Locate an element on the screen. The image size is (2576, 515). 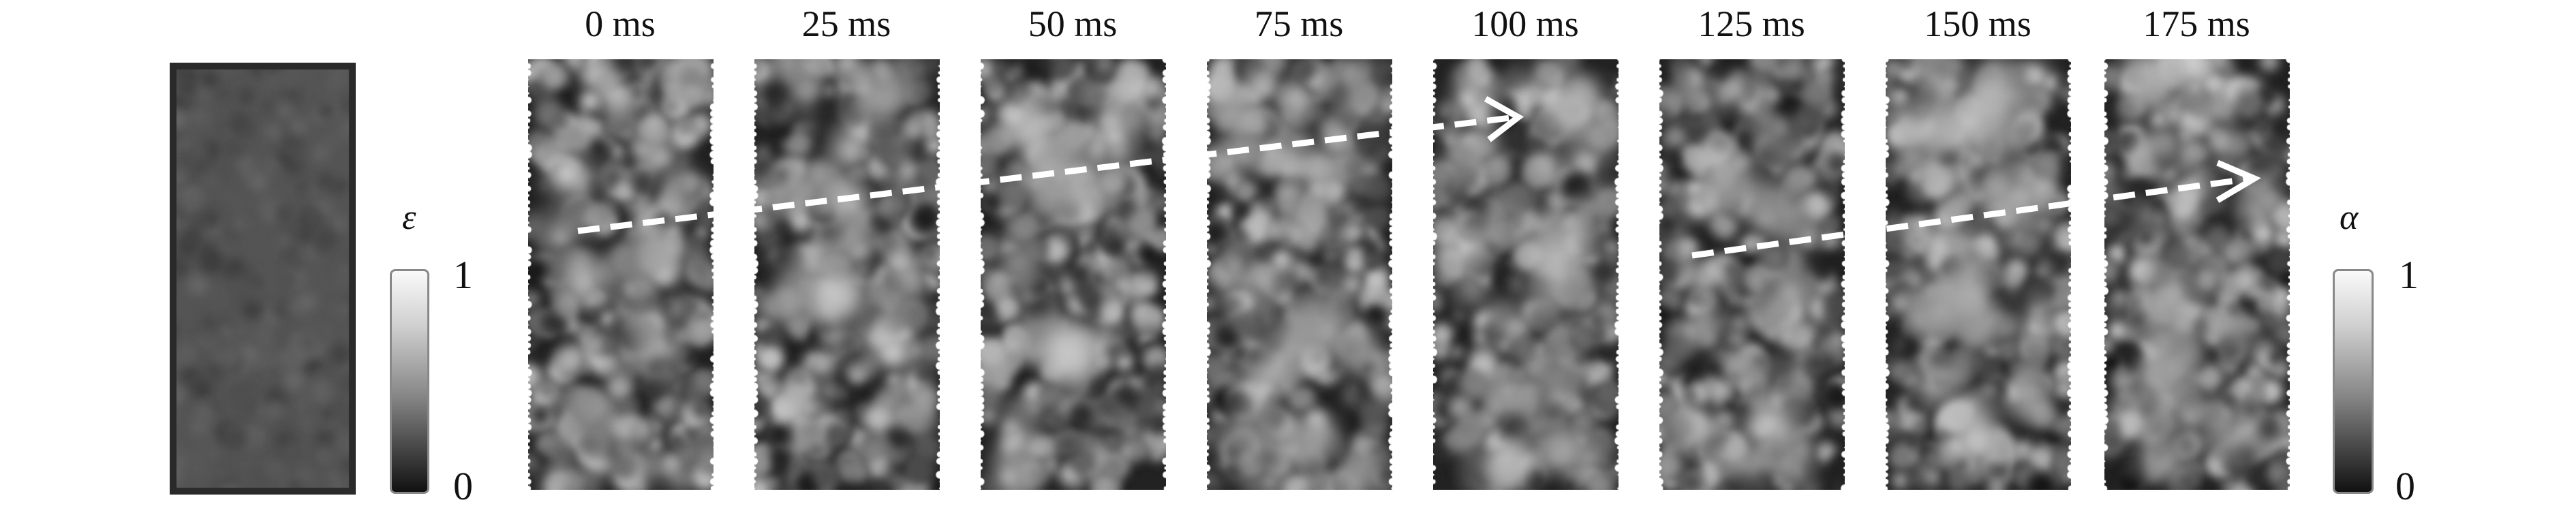
epsilon-colorbar-max: 1 is located at coordinates (463, 275).